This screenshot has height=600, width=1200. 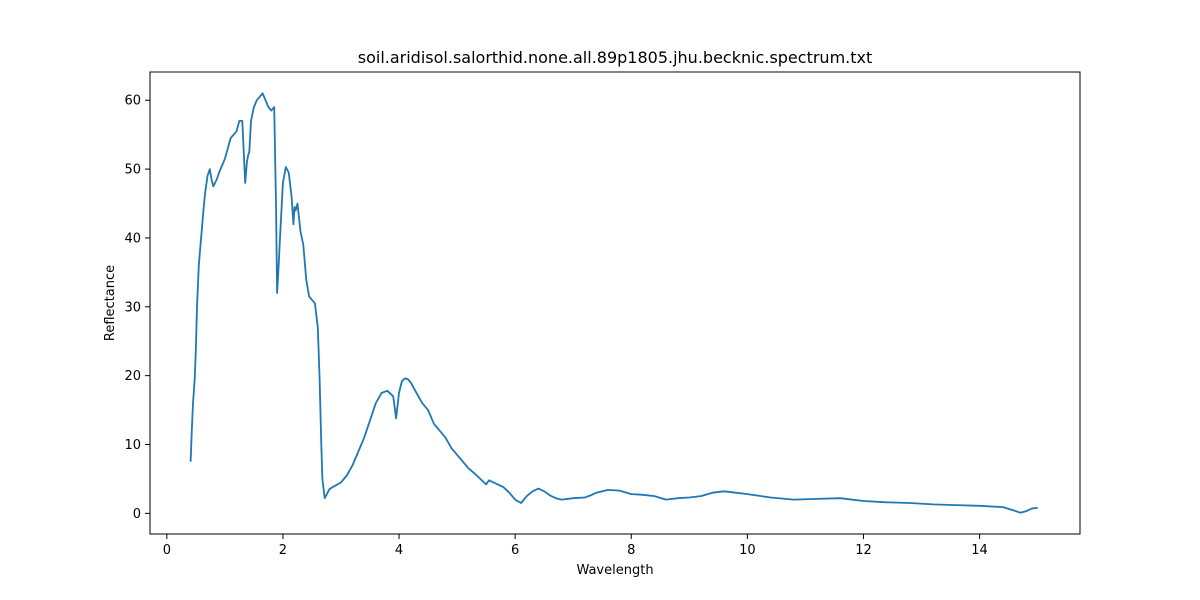 What do you see at coordinates (132, 445) in the screenshot?
I see `y-tick-label: 10` at bounding box center [132, 445].